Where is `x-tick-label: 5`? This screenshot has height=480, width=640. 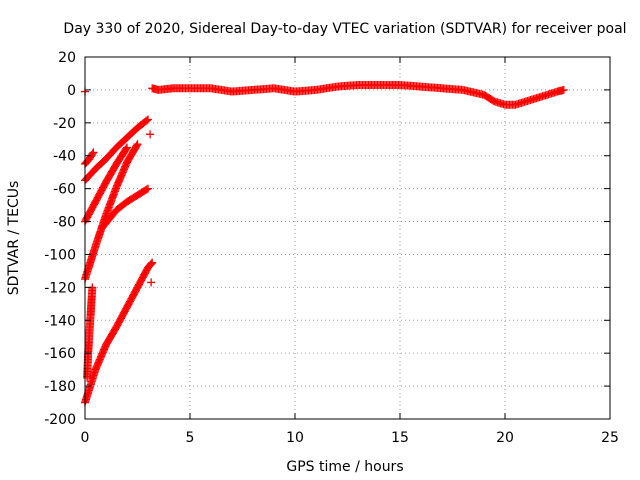 x-tick-label: 5 is located at coordinates (190, 438).